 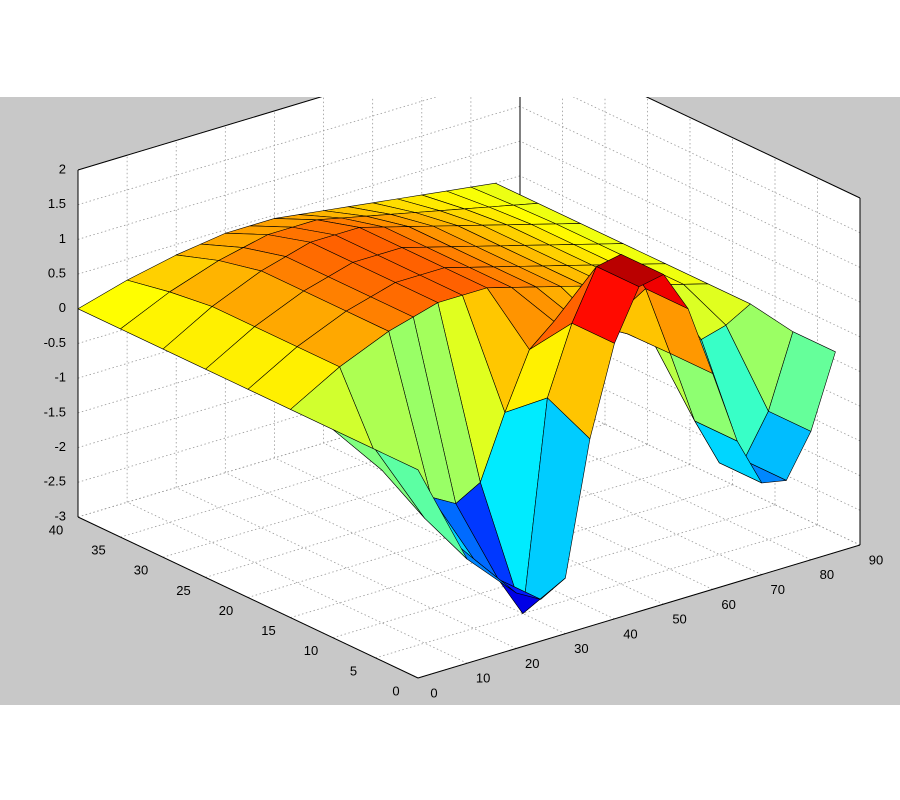 What do you see at coordinates (56, 529) in the screenshot?
I see `y-tick-label: 40` at bounding box center [56, 529].